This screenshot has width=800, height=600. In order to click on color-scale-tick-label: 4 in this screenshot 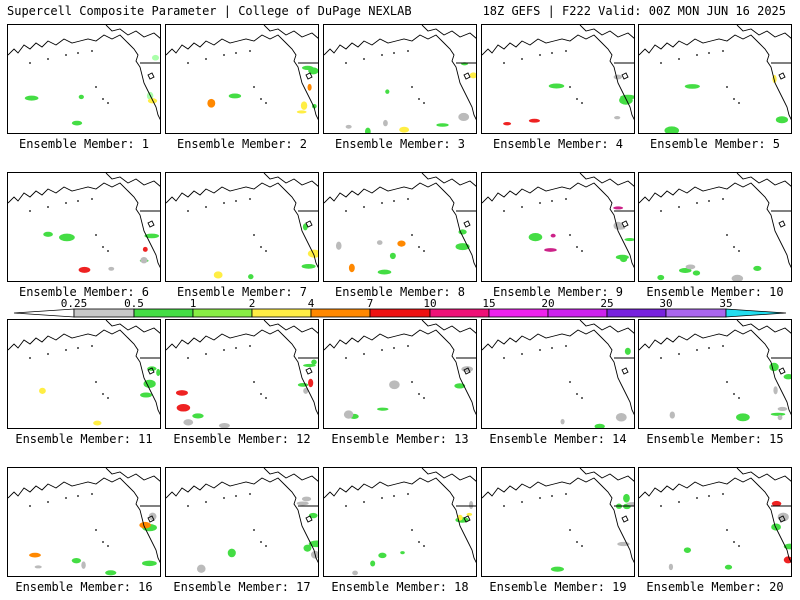, I will do `click(311, 303)`.